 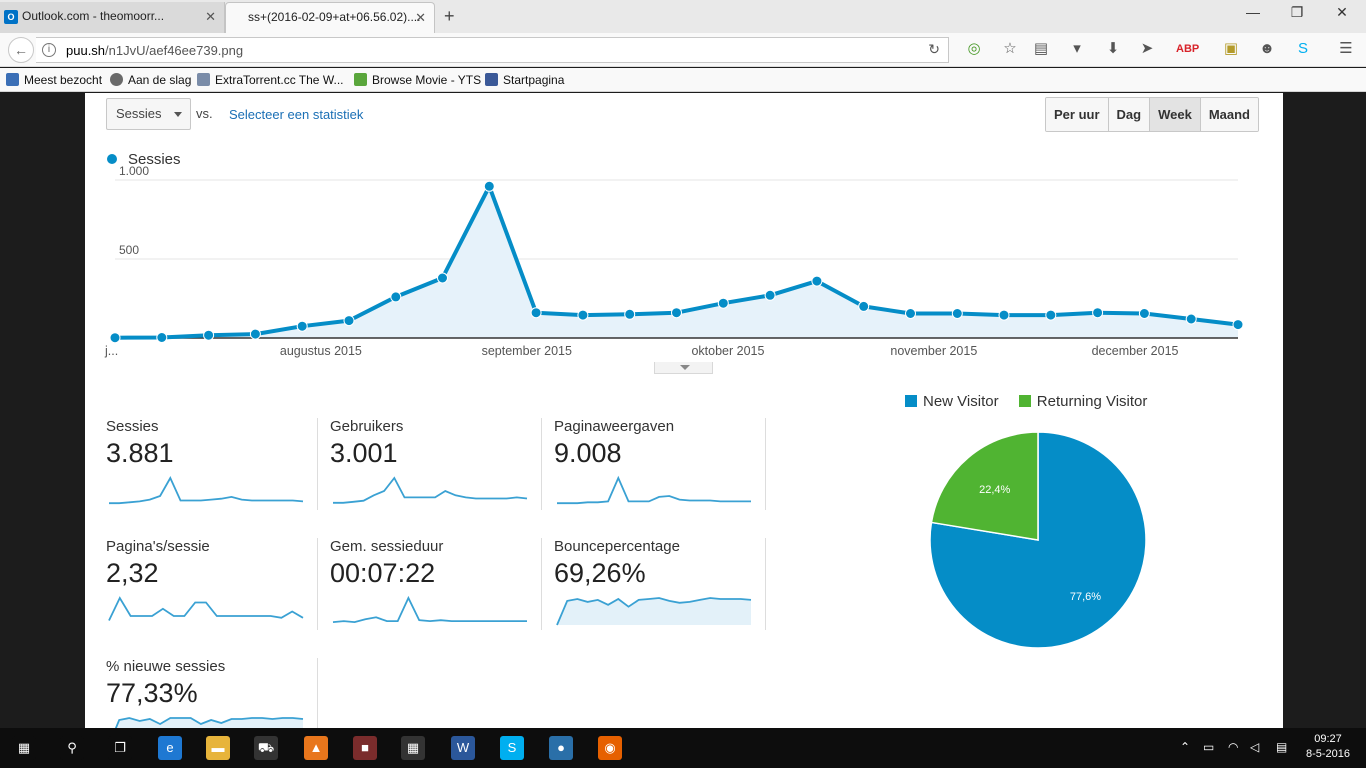 I want to click on bookmark-aan-de-slag: Aan de slag, so click(x=150, y=80).